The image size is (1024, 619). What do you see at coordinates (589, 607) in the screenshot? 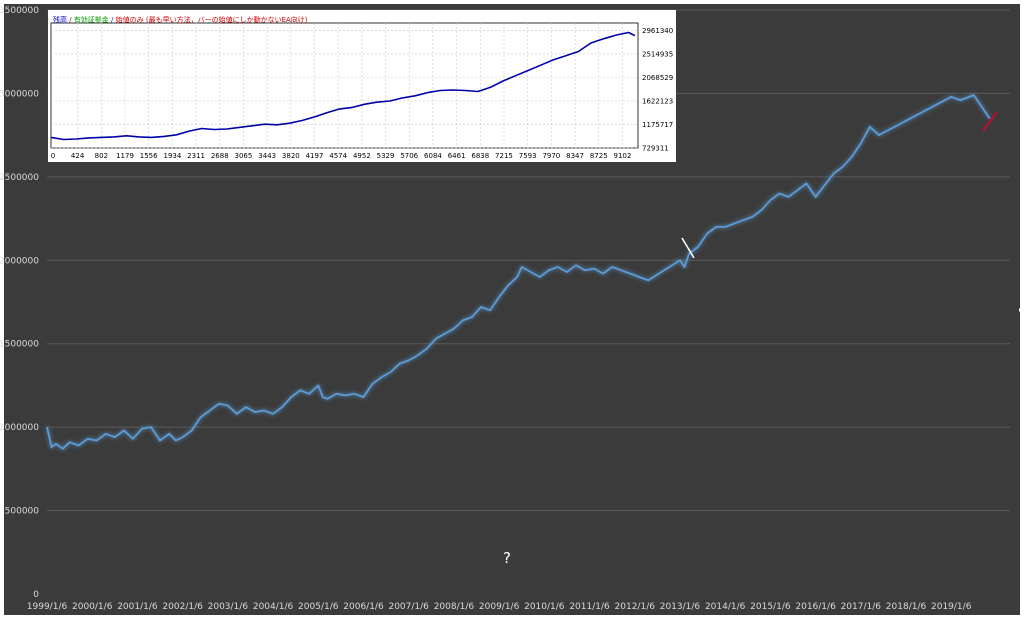
I see `x-tick-label: 2011/1/6` at bounding box center [589, 607].